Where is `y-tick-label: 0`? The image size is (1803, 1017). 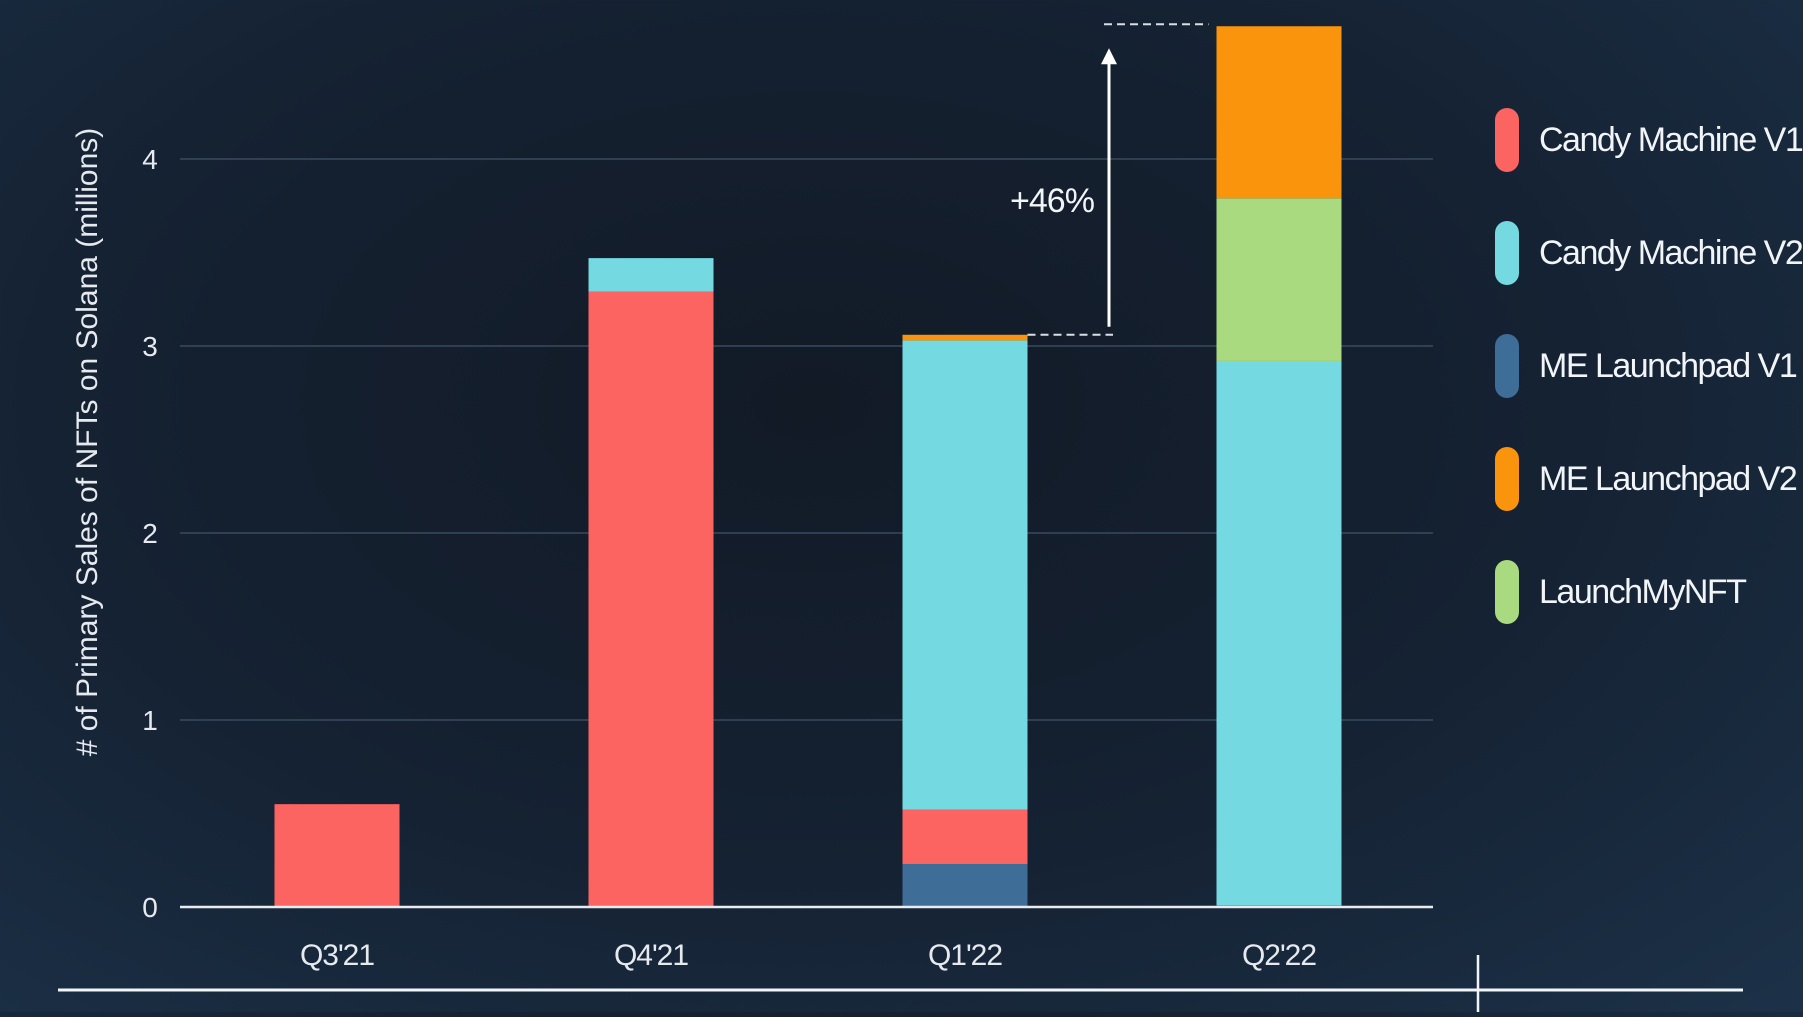 y-tick-label: 0 is located at coordinates (150, 907).